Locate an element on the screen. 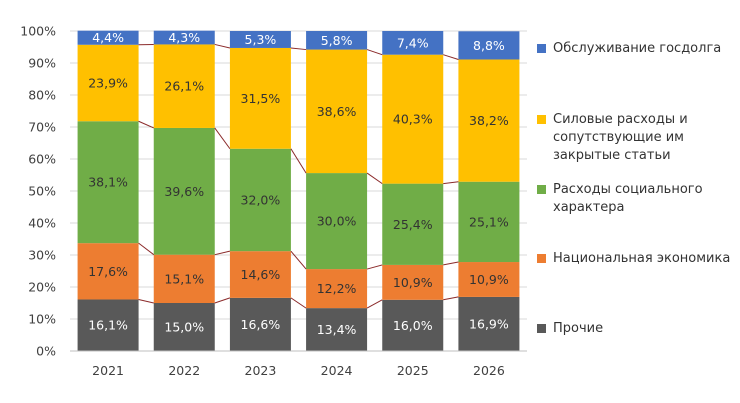  data-label: 30,0% is located at coordinates (337, 221).